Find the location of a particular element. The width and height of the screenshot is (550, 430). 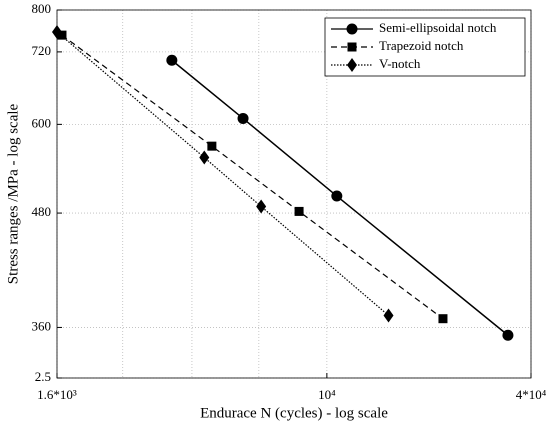

legend-box is located at coordinates (425, 47).